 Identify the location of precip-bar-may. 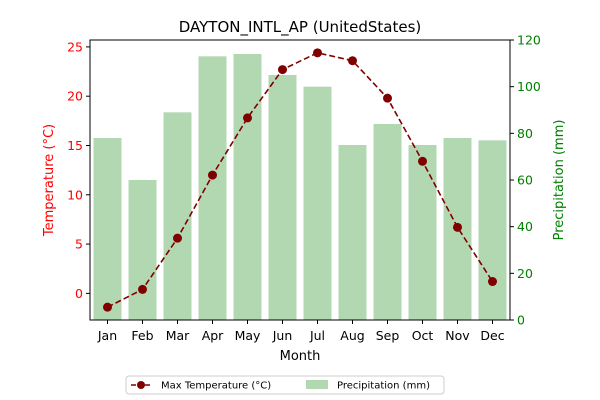
(247, 187).